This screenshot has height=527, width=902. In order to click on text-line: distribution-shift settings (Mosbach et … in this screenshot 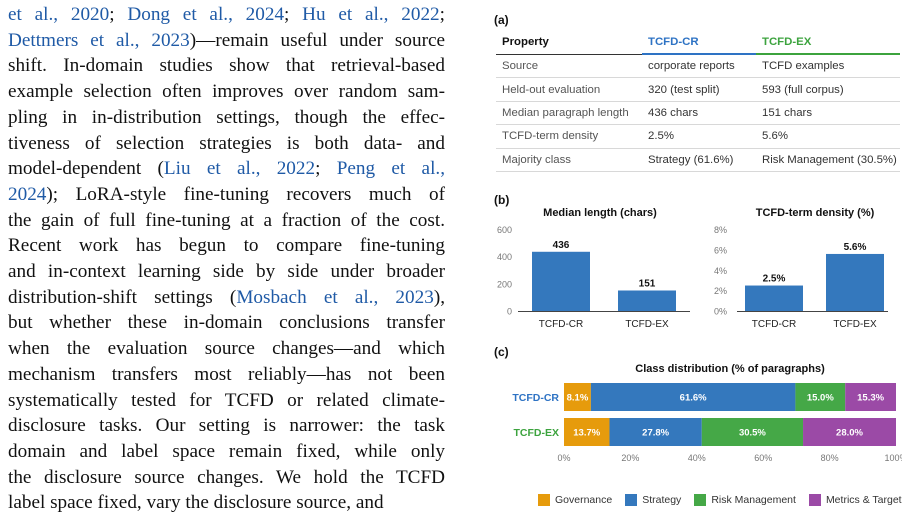, I will do `click(226, 298)`.